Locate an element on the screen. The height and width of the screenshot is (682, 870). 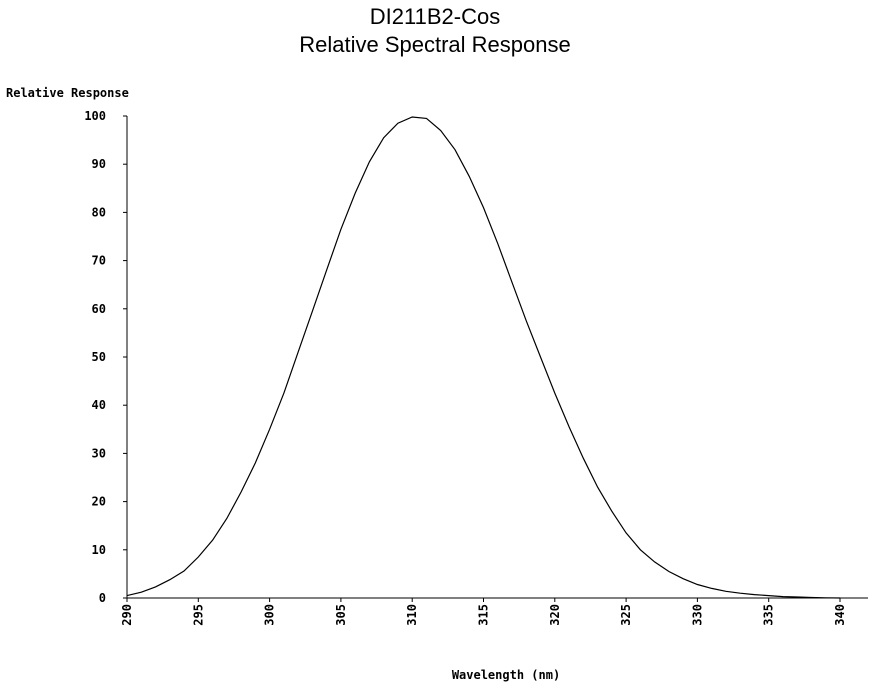
x-tick-label: 335 is located at coordinates (769, 615).